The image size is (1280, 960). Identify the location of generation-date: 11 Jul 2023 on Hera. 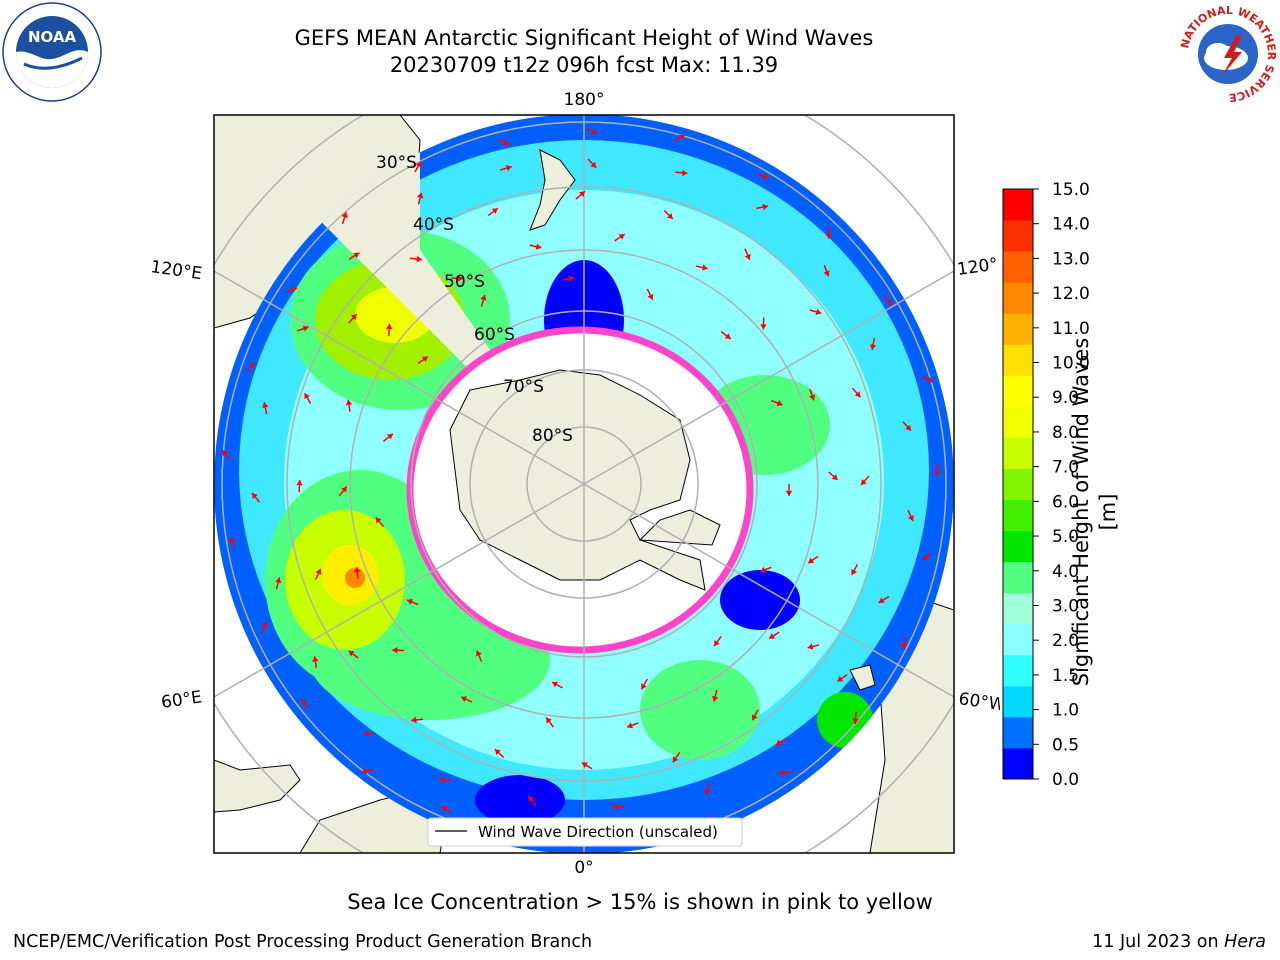
(1179, 942).